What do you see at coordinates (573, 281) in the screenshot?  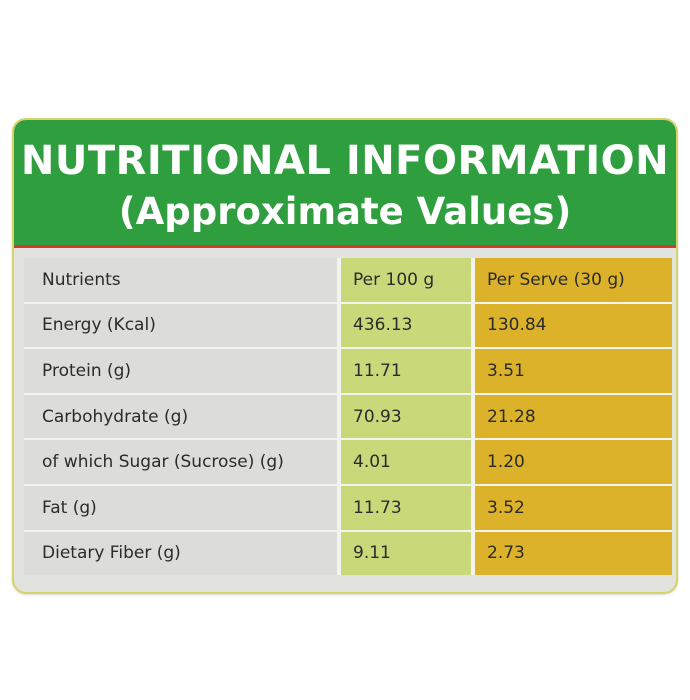 I see `column-header-per-serve: Per Serve (30 g)` at bounding box center [573, 281].